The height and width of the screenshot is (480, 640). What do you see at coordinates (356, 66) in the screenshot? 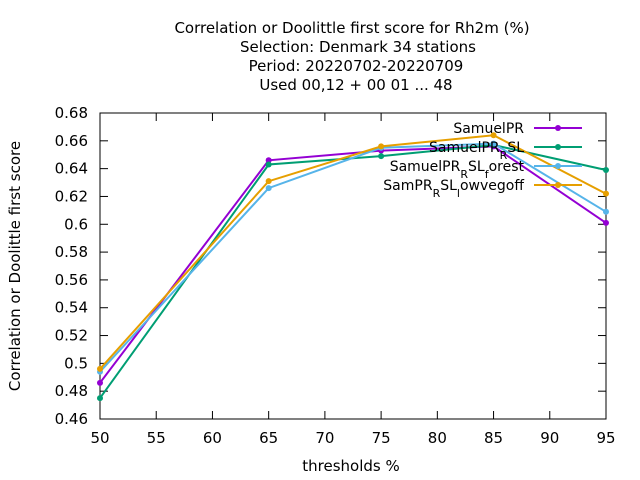
I see `chart-title-line: Period: 20220702-20220709` at bounding box center [356, 66].